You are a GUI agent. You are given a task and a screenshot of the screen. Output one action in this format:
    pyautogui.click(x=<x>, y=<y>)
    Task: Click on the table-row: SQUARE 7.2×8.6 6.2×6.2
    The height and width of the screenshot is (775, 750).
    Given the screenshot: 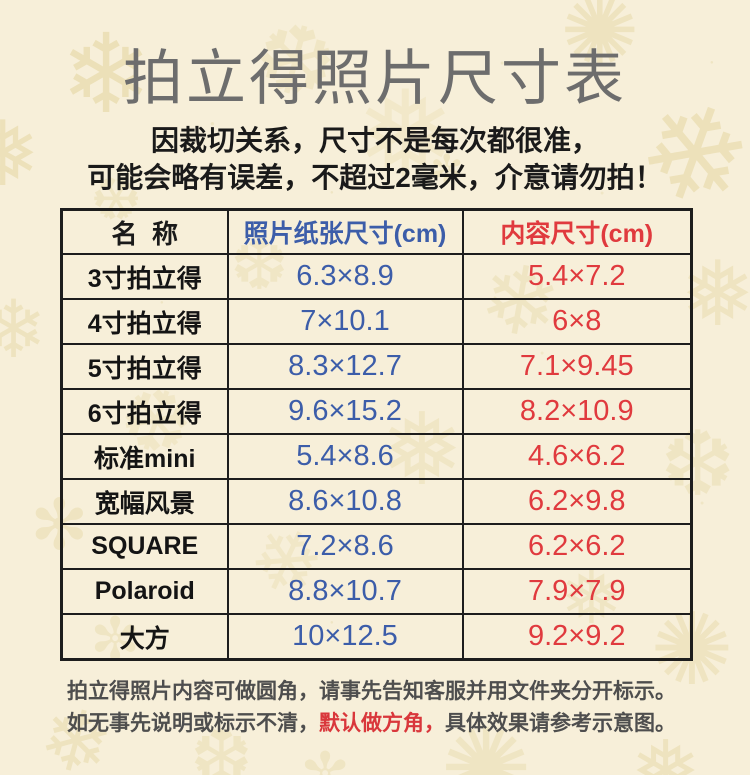 What is the action you would take?
    pyautogui.click(x=376, y=546)
    